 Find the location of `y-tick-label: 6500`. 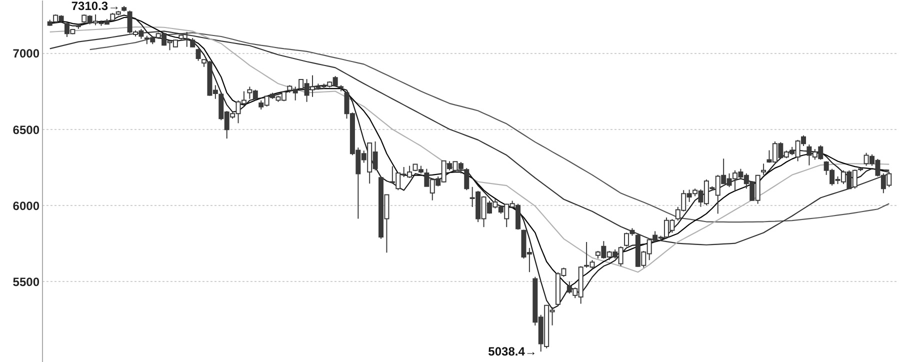

y-tick-label: 6500 is located at coordinates (26, 129).